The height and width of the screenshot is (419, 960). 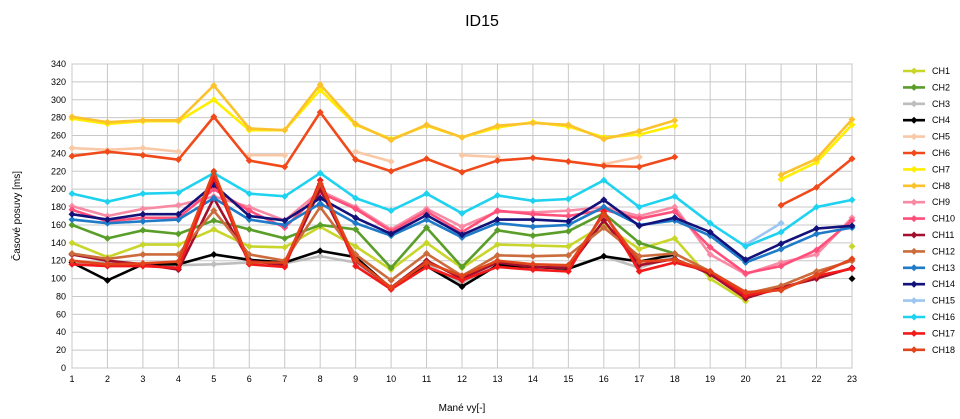 I want to click on legend-label: CH3, so click(x=941, y=104).